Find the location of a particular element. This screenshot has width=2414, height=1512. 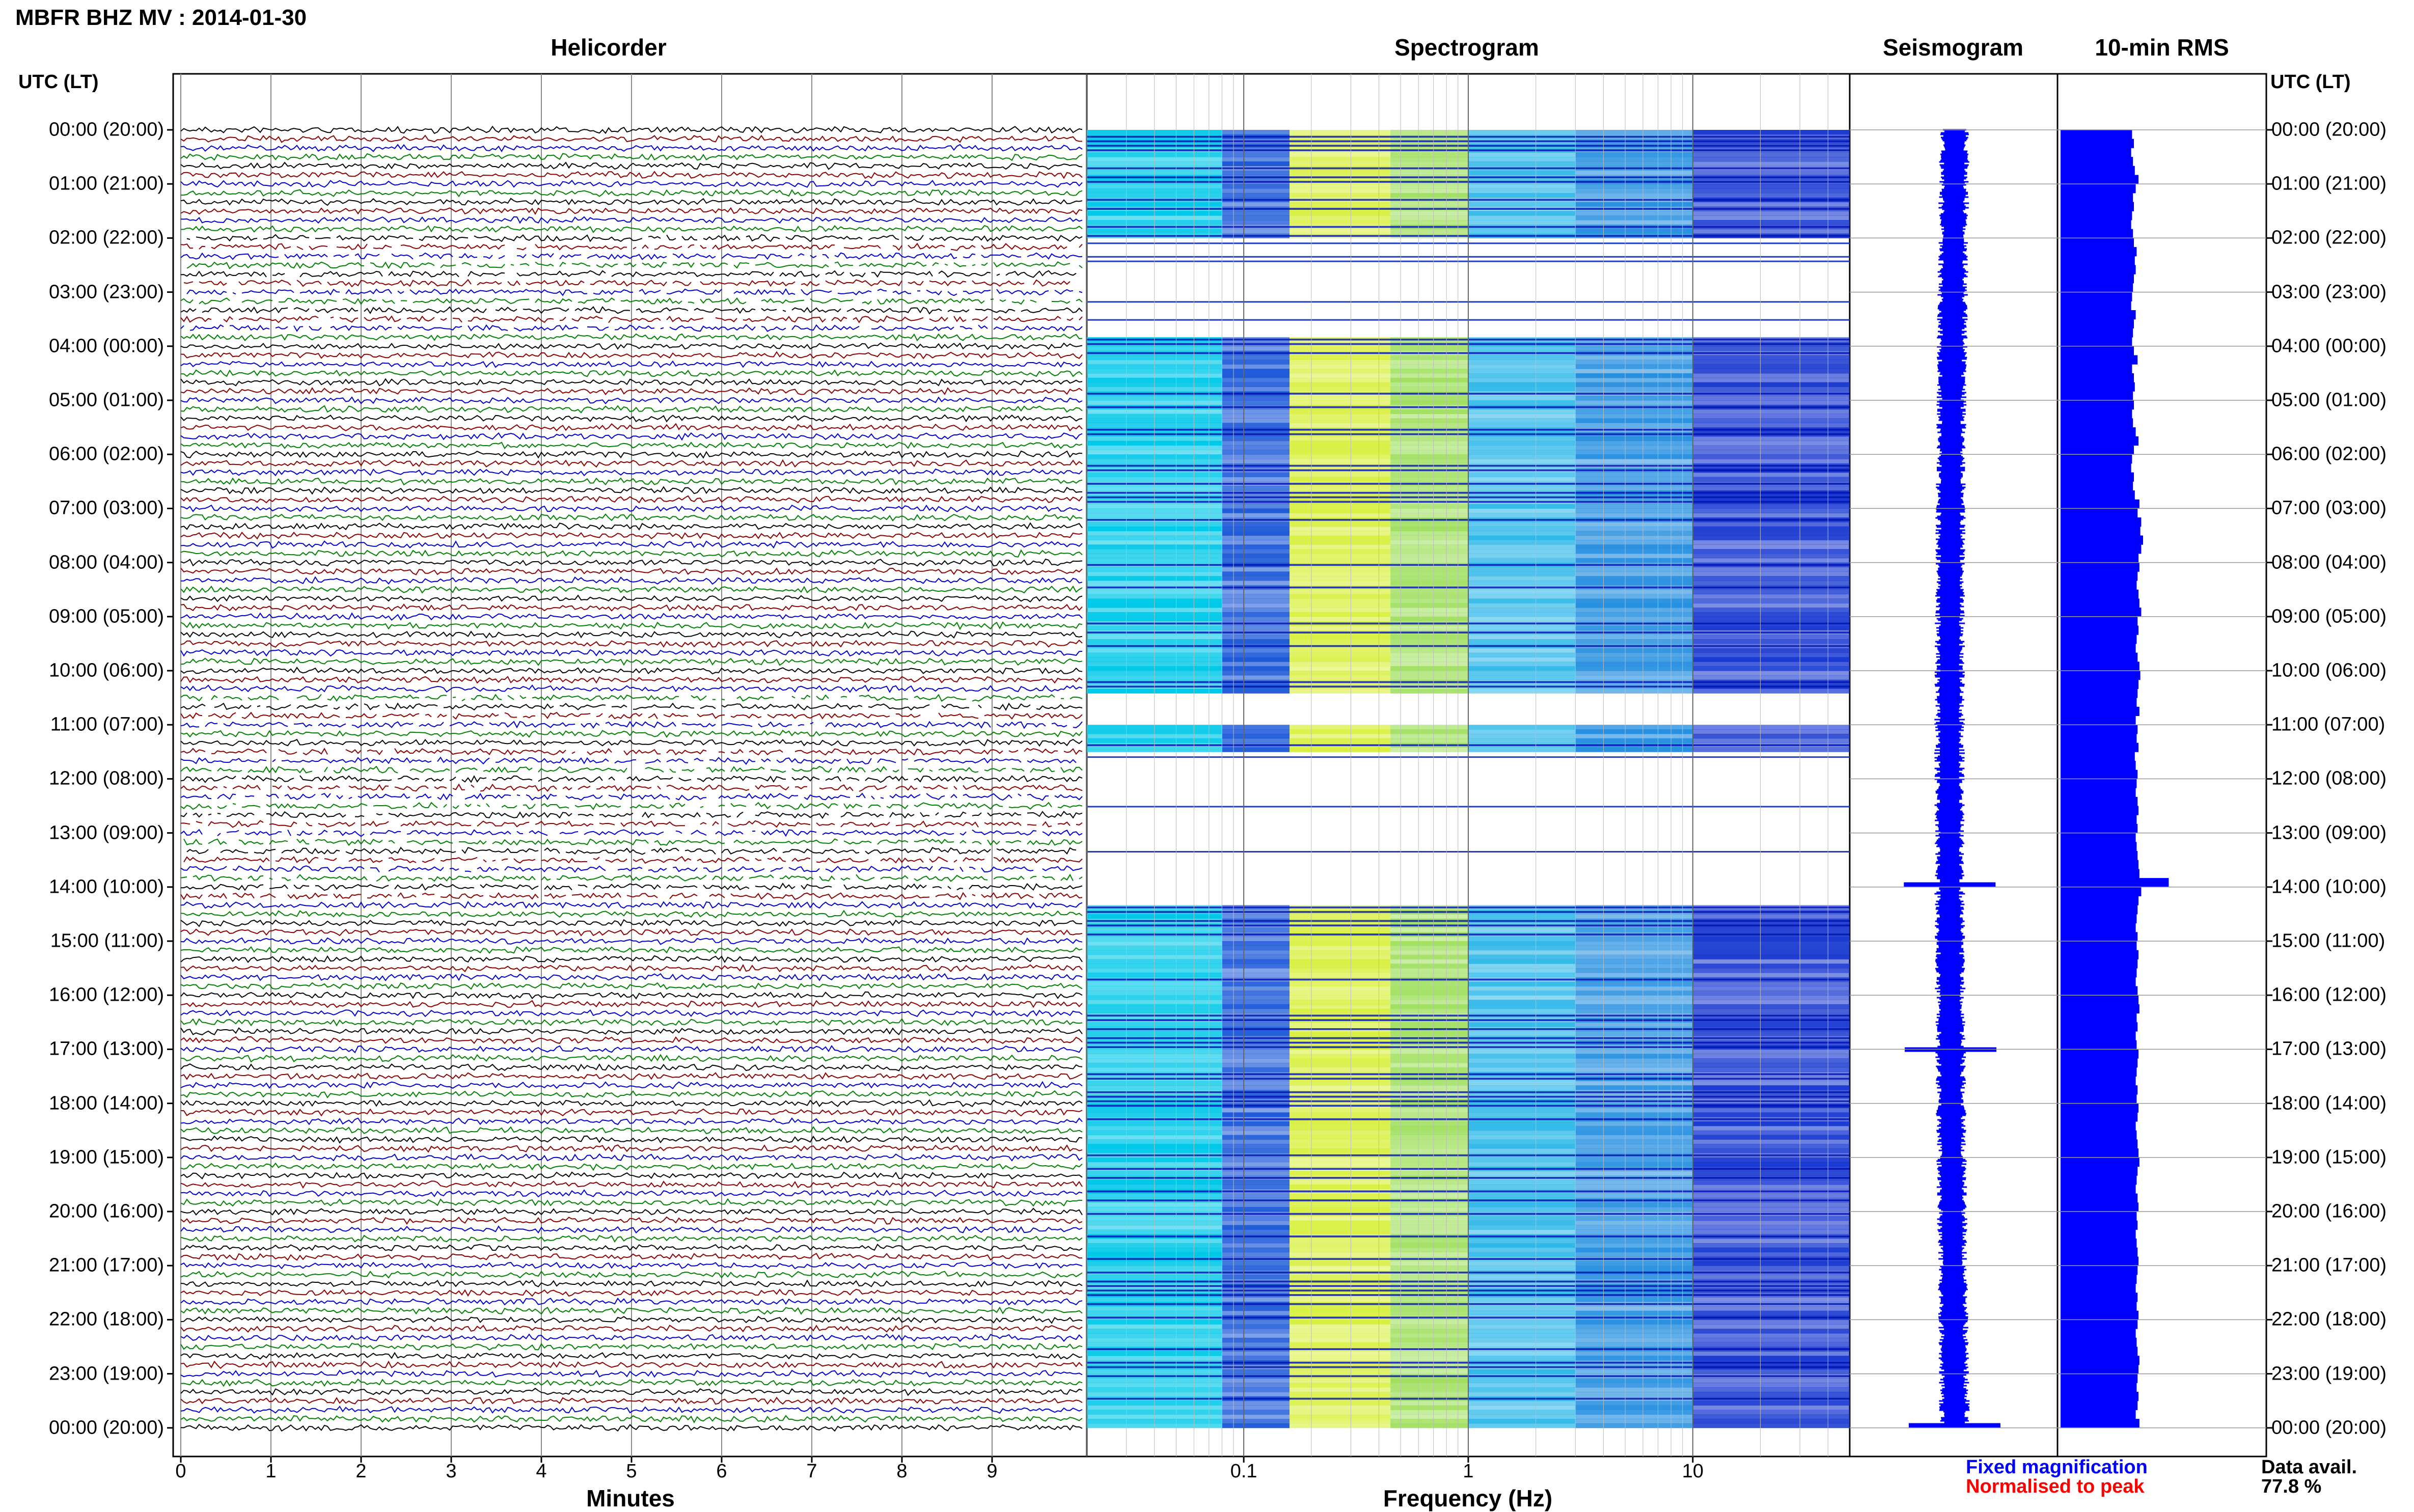

helicorder-xtick: 0 is located at coordinates (180, 1471).